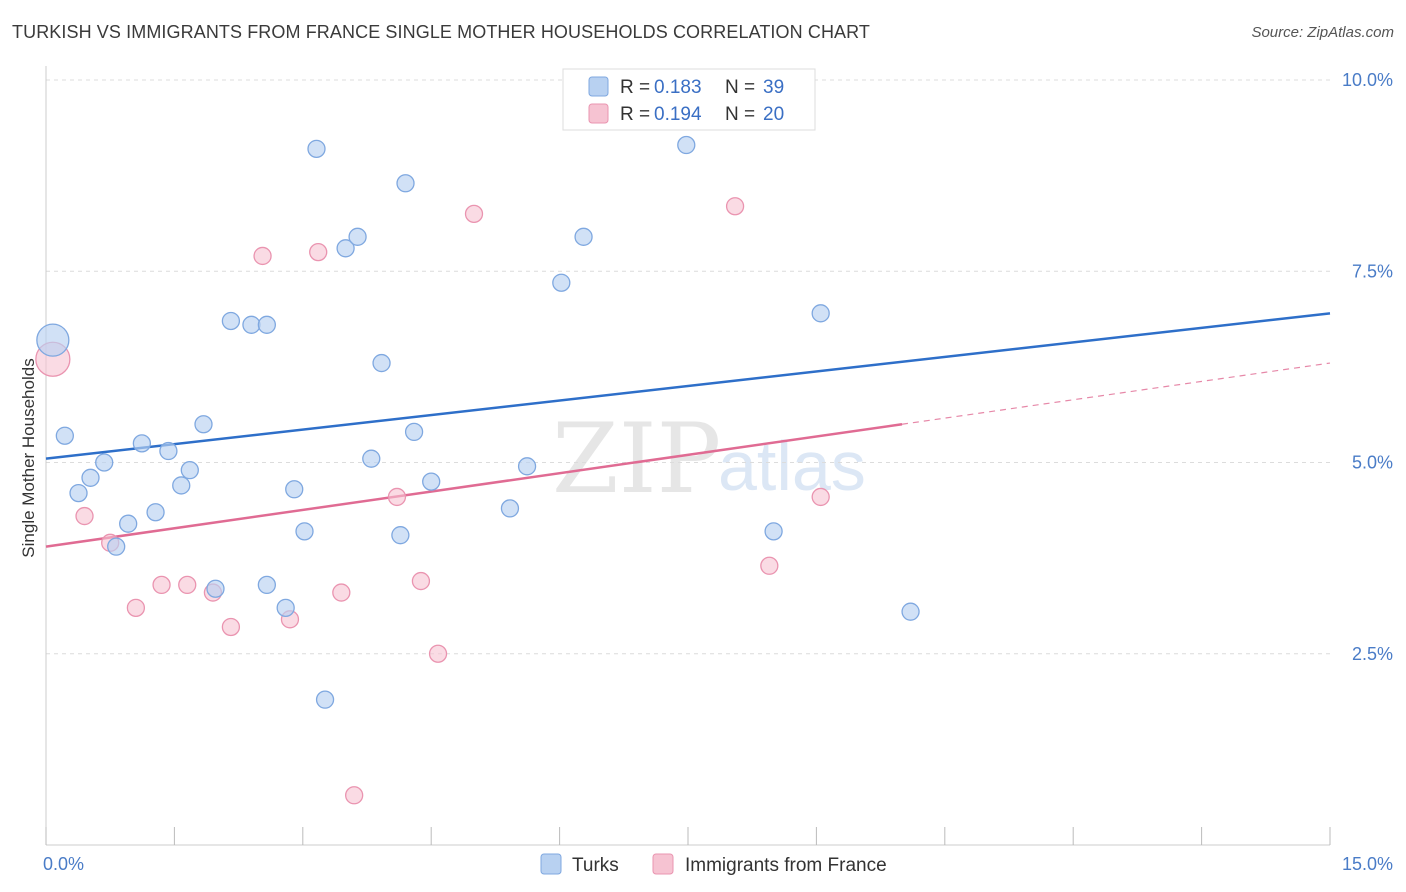 The height and width of the screenshot is (892, 1406). What do you see at coordinates (598, 86) in the screenshot?
I see `legend-swatch-turks` at bounding box center [598, 86].